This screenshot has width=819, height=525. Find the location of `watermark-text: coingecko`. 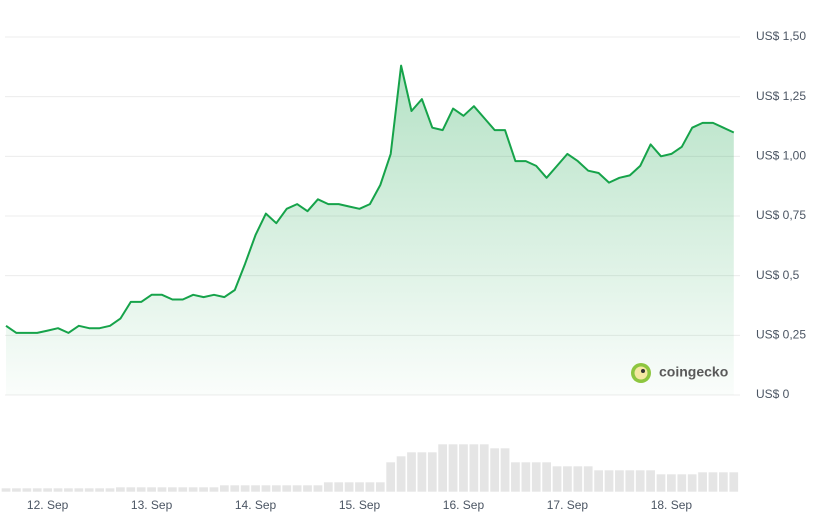

watermark-text: coingecko is located at coordinates (693, 372).